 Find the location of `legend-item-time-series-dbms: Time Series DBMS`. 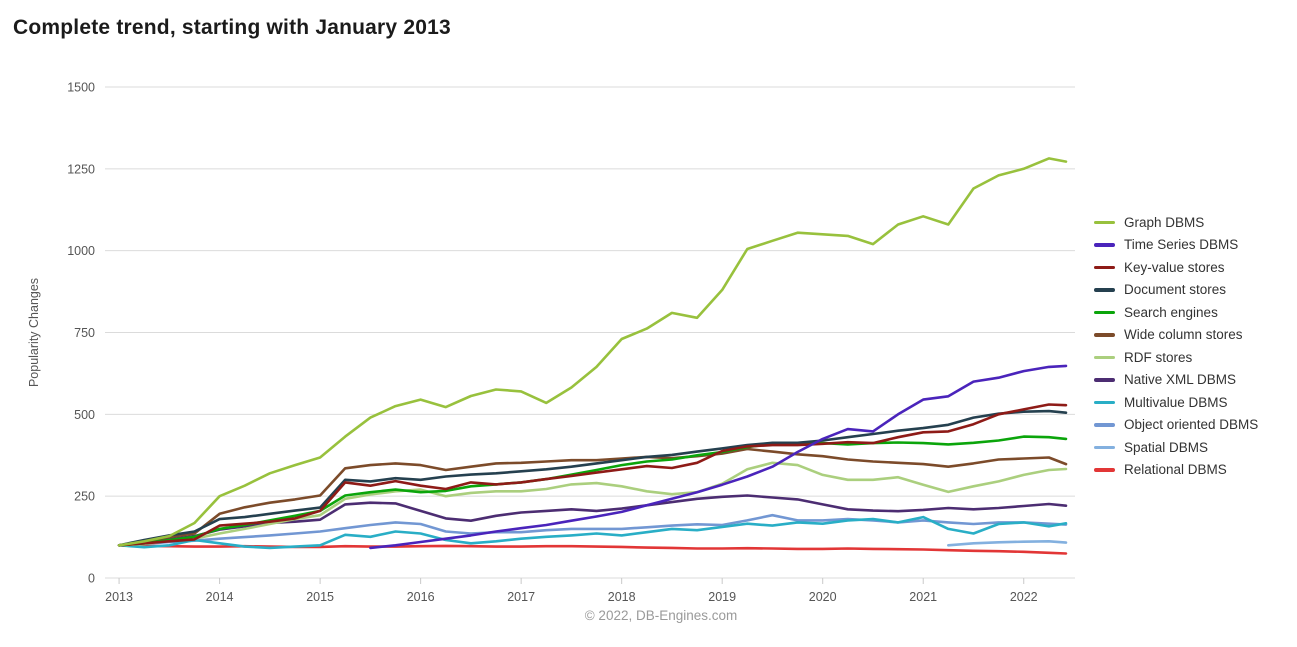

legend-item-time-series-dbms: Time Series DBMS is located at coordinates (1176, 245).